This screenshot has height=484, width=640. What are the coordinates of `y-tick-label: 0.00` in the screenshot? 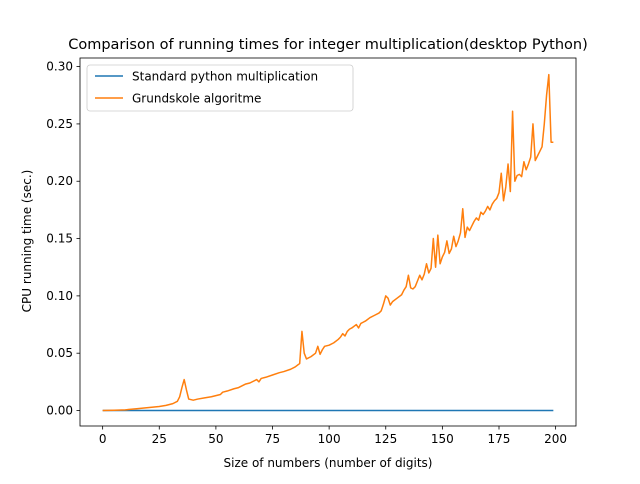 It's located at (59, 411).